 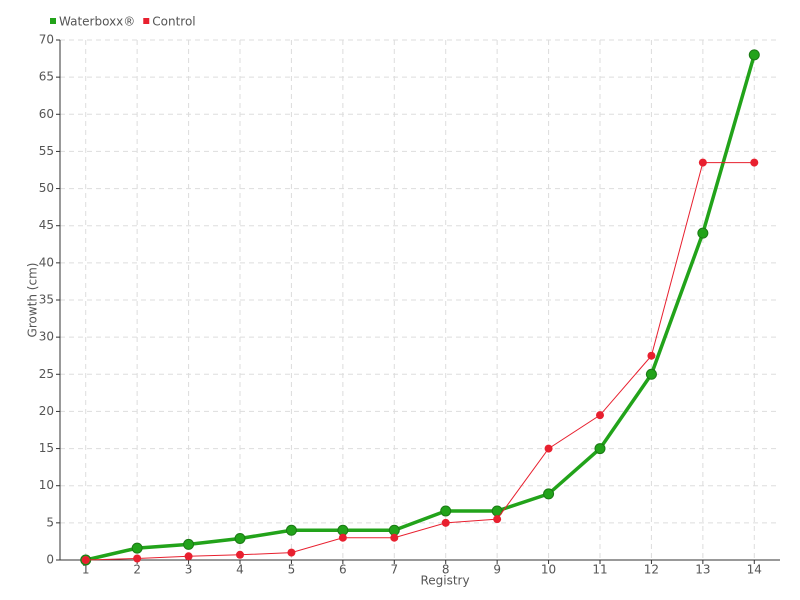 I want to click on legend-label: Control, so click(x=173, y=22).